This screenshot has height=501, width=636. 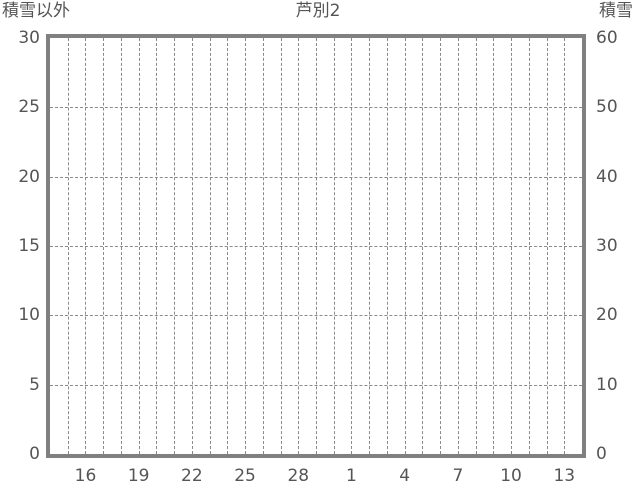 I want to click on x-axis-tick-label: 28, so click(x=298, y=476).